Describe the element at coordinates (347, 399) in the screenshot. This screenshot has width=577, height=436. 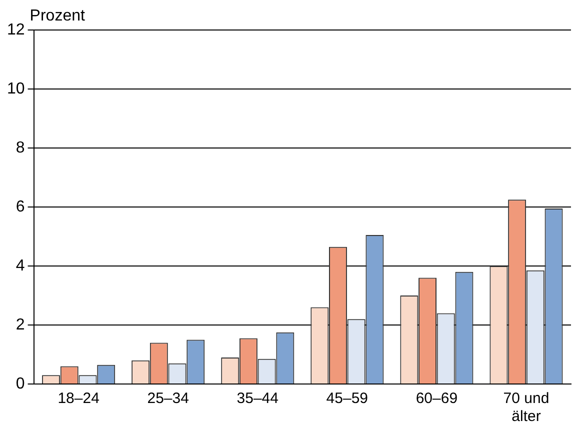
I see `x-tick-label: 45–59` at that location.